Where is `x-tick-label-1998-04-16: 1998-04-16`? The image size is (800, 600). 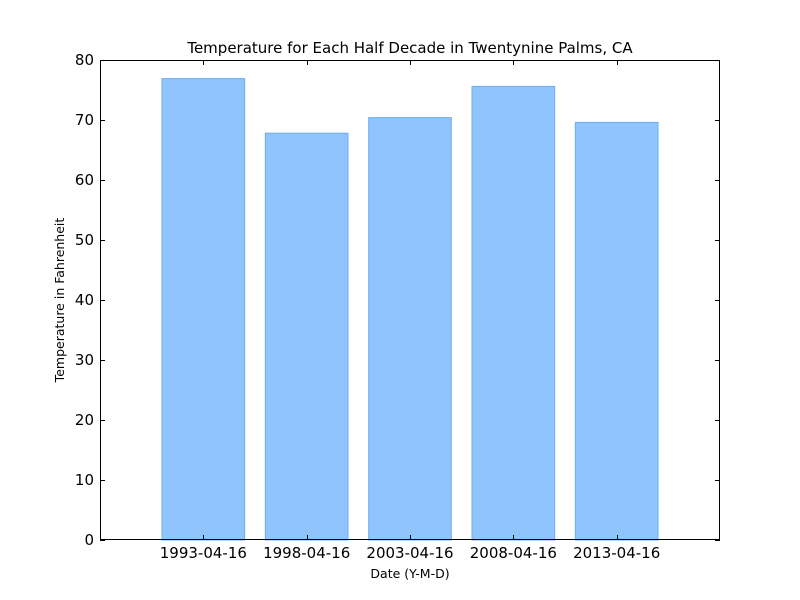
x-tick-label-1998-04-16: 1998-04-16 is located at coordinates (306, 553).